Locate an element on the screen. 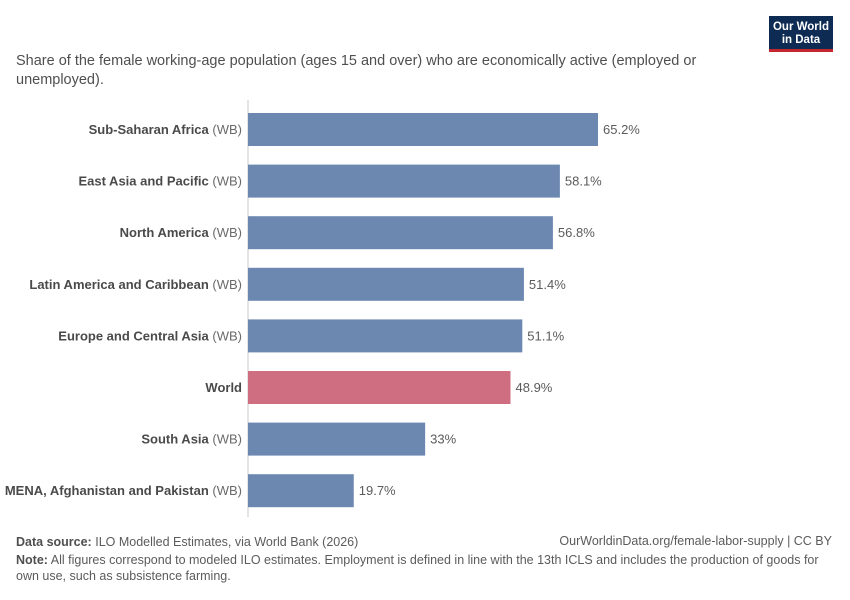  category-label: East Asia and Pacific (WB) is located at coordinates (160, 181).